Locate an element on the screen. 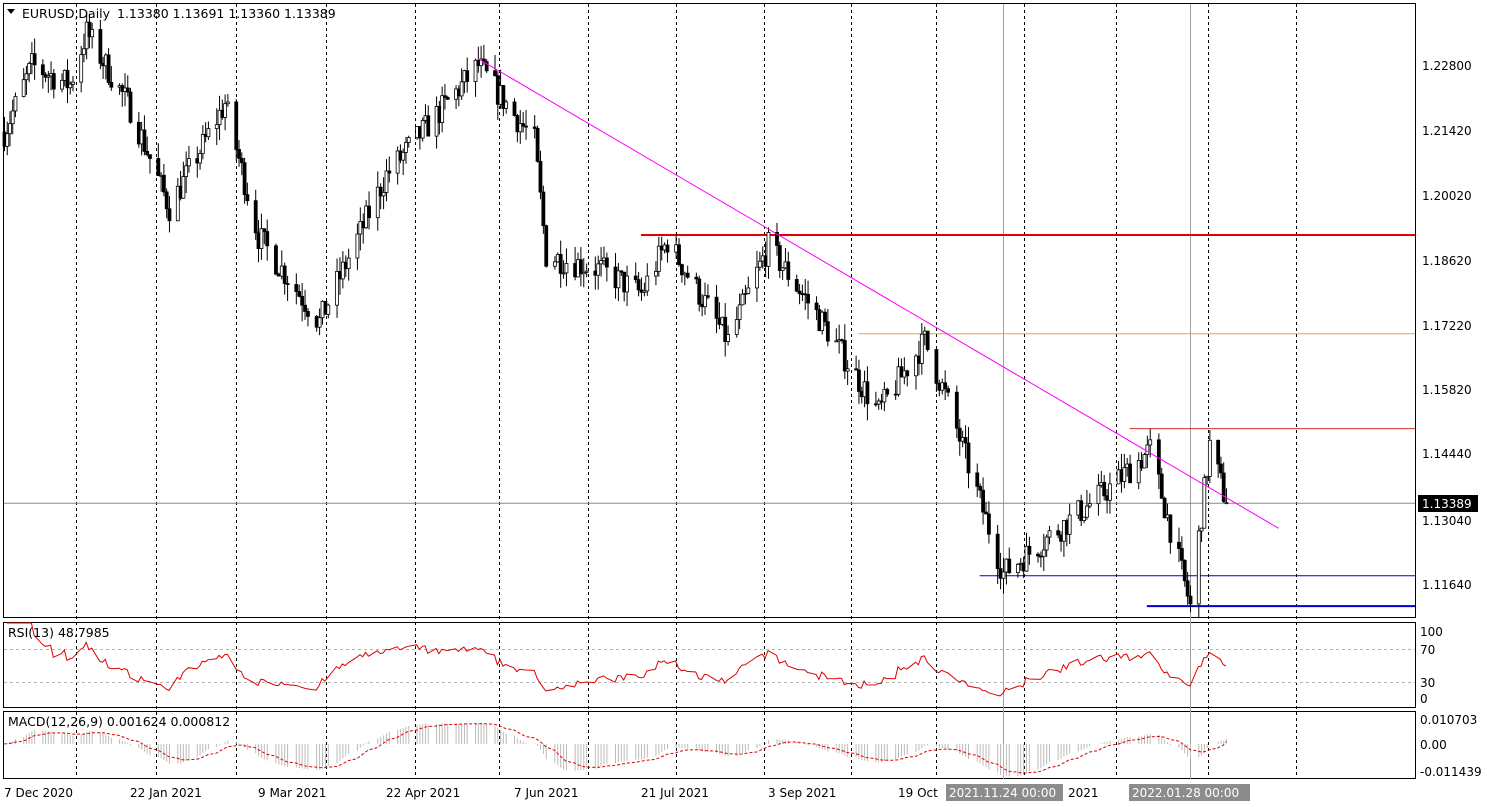 The width and height of the screenshot is (1487, 807). crosshair-time-label: 2021.11.24 00:00 is located at coordinates (1002, 793).